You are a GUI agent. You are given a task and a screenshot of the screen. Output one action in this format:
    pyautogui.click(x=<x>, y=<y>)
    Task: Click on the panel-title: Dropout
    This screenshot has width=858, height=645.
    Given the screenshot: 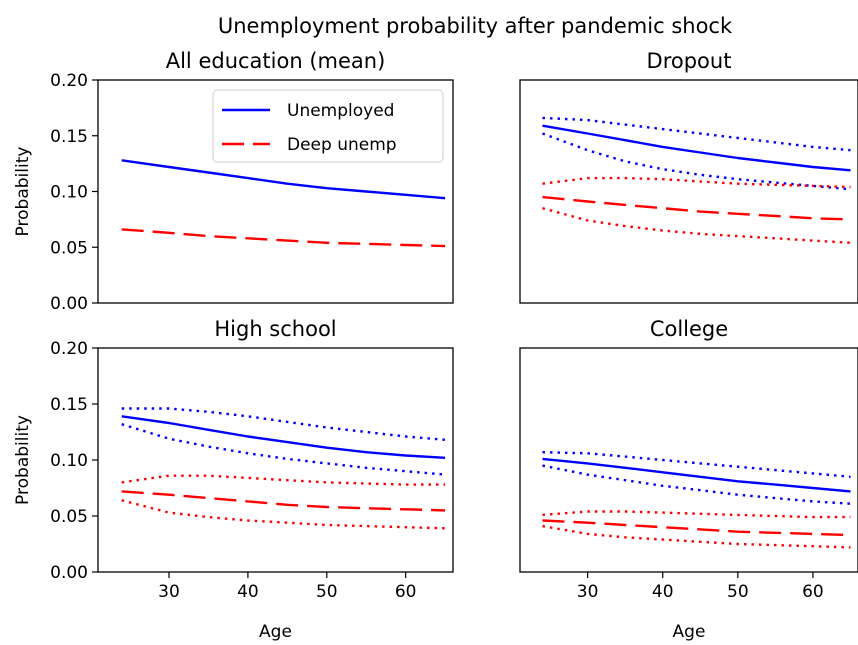 What is the action you would take?
    pyautogui.click(x=689, y=61)
    